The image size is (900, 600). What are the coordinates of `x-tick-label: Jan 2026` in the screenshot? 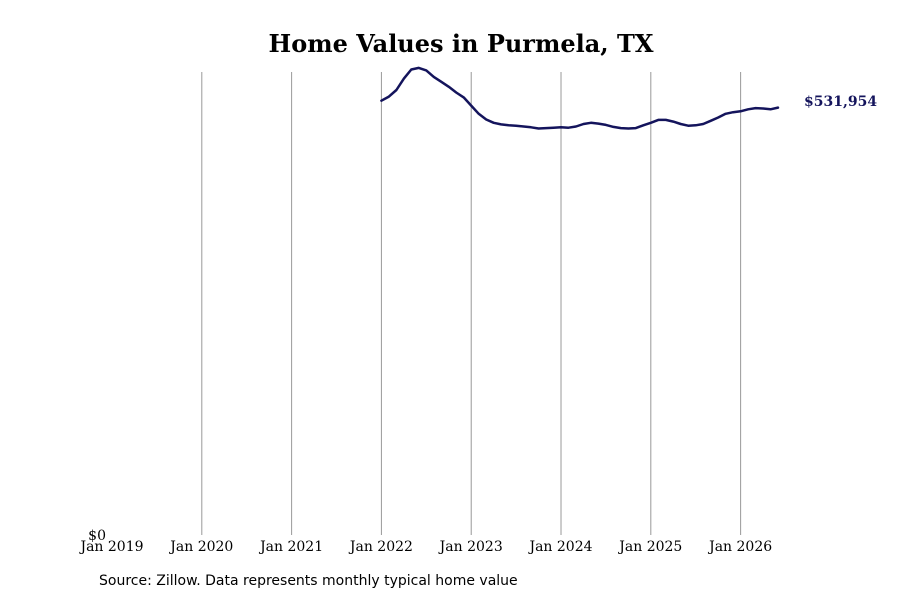 It's located at (739, 547).